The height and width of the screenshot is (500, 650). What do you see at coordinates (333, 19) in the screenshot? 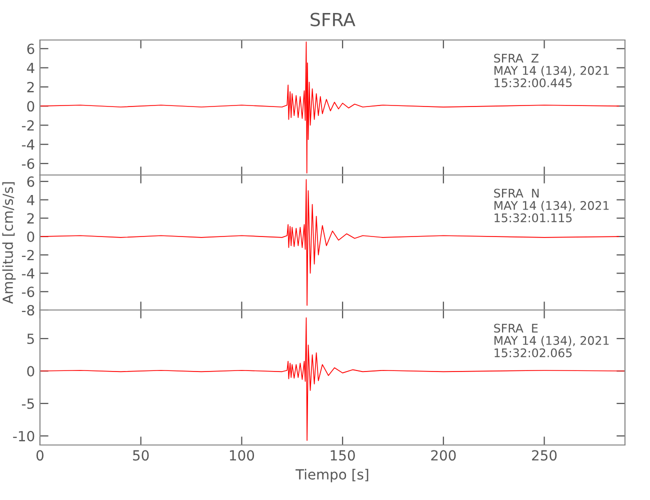
I see `chart-title: SFRA` at bounding box center [333, 19].